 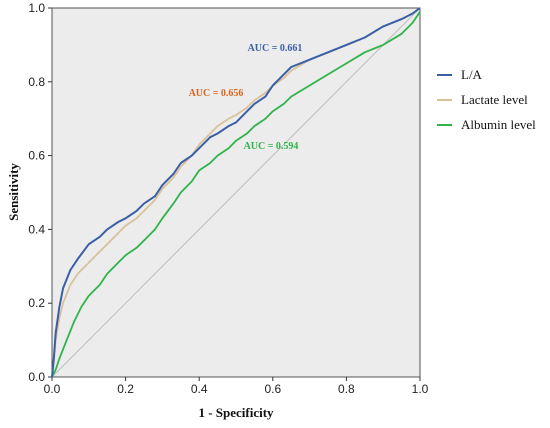 I want to click on y-tick-label: 0.6, so click(x=36, y=156).